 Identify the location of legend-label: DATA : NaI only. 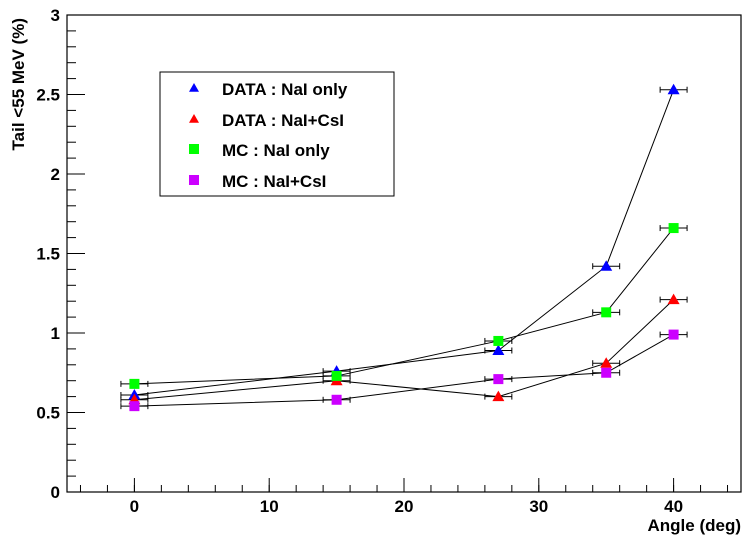
(285, 89).